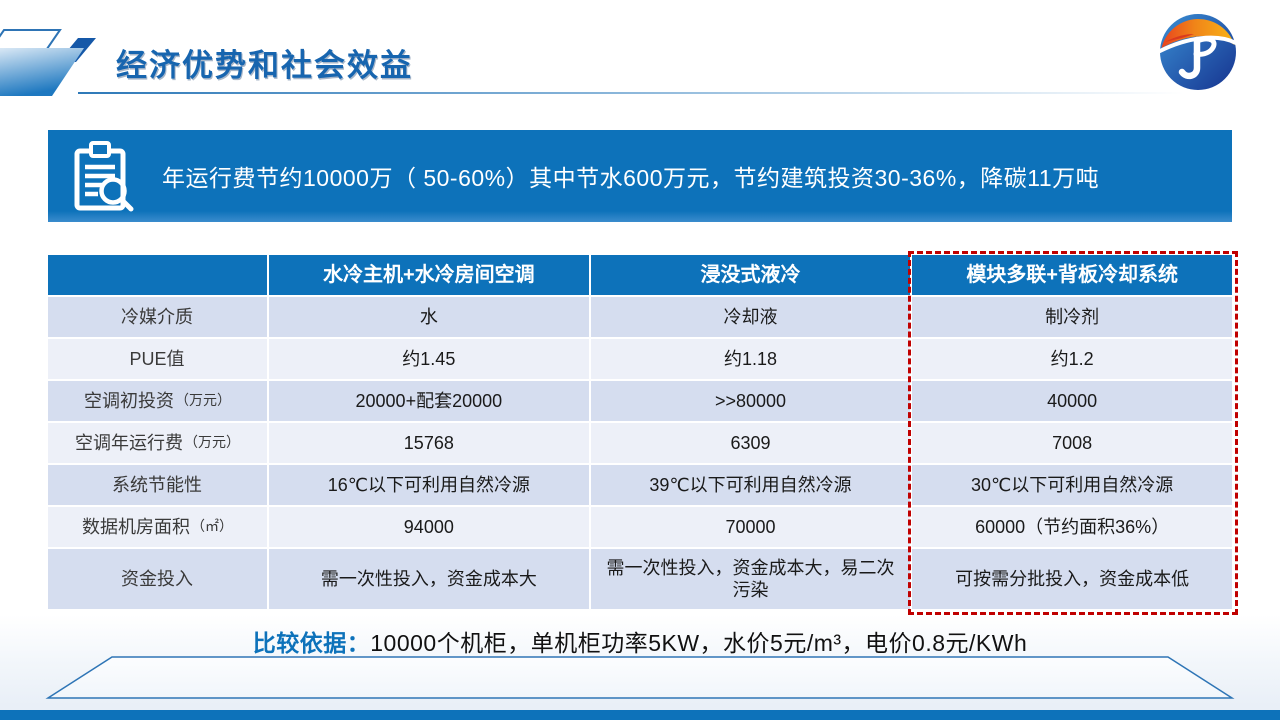  What do you see at coordinates (699, 643) in the screenshot?
I see `footnote-text: 10000个机柜，单机柜功率5KW，水价5元/m³，电价0.8元/KWh` at bounding box center [699, 643].